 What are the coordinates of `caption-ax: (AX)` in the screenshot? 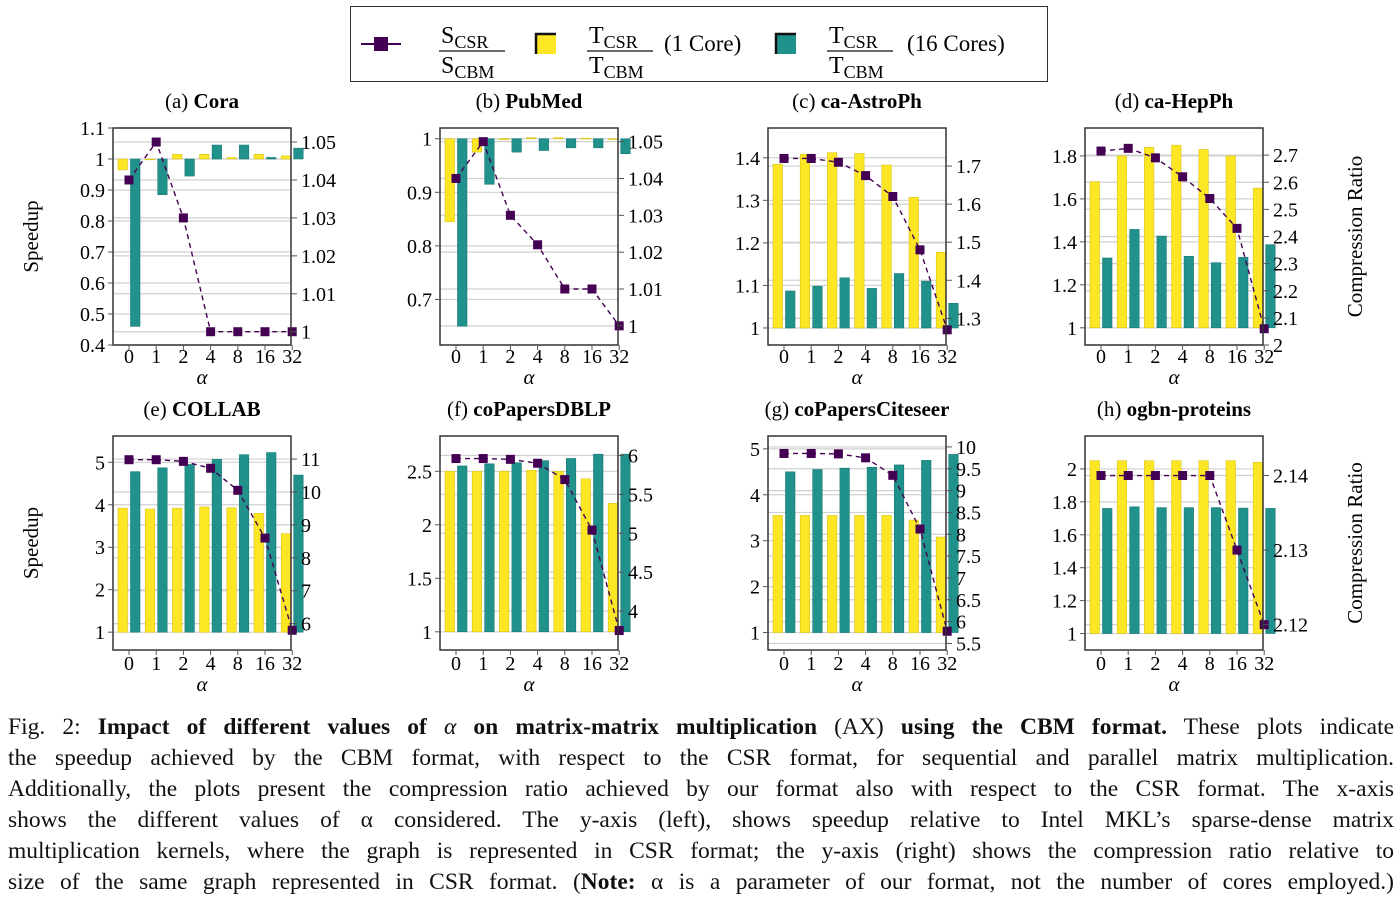 It's located at (859, 727).